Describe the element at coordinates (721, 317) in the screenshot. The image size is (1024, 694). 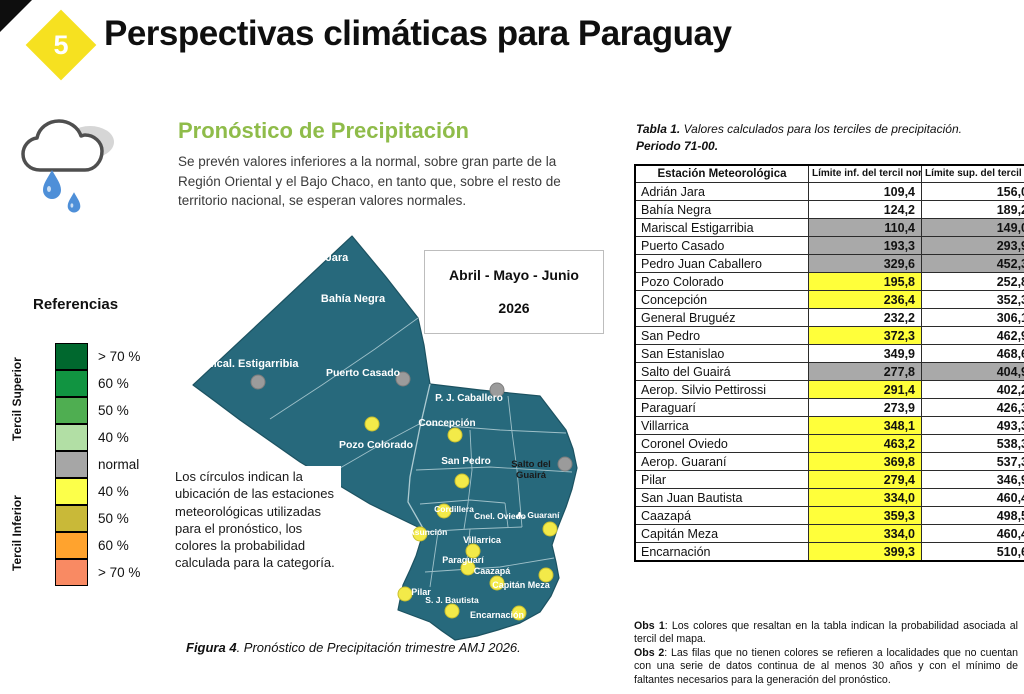
I see `station-name-cell: General Bruguéz` at that location.